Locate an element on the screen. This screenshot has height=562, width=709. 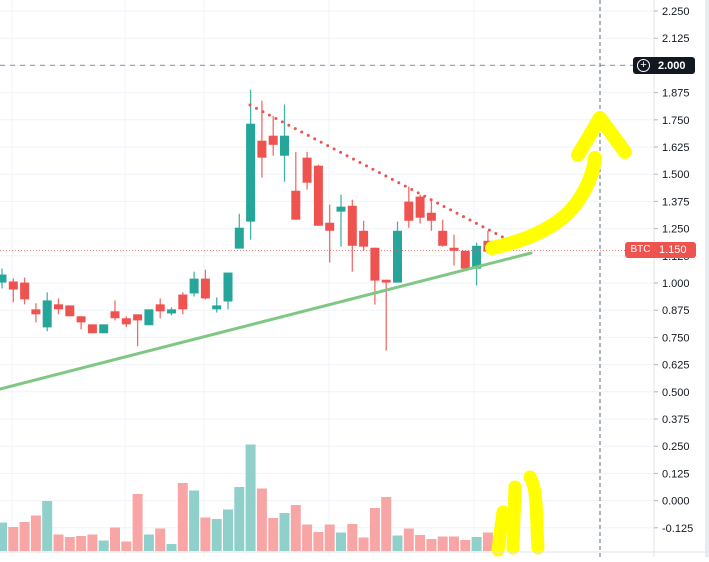
price-tick-label: 1.000 is located at coordinates (676, 284).